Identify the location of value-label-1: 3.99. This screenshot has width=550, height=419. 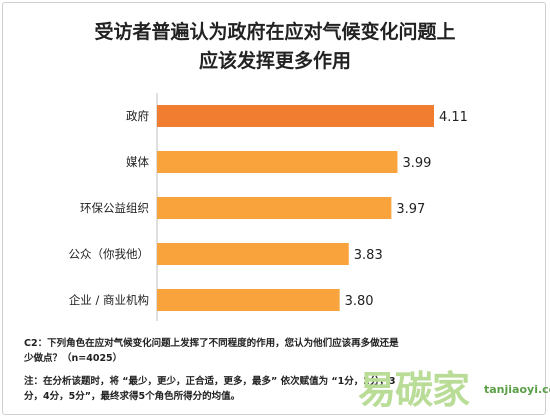
(416, 163).